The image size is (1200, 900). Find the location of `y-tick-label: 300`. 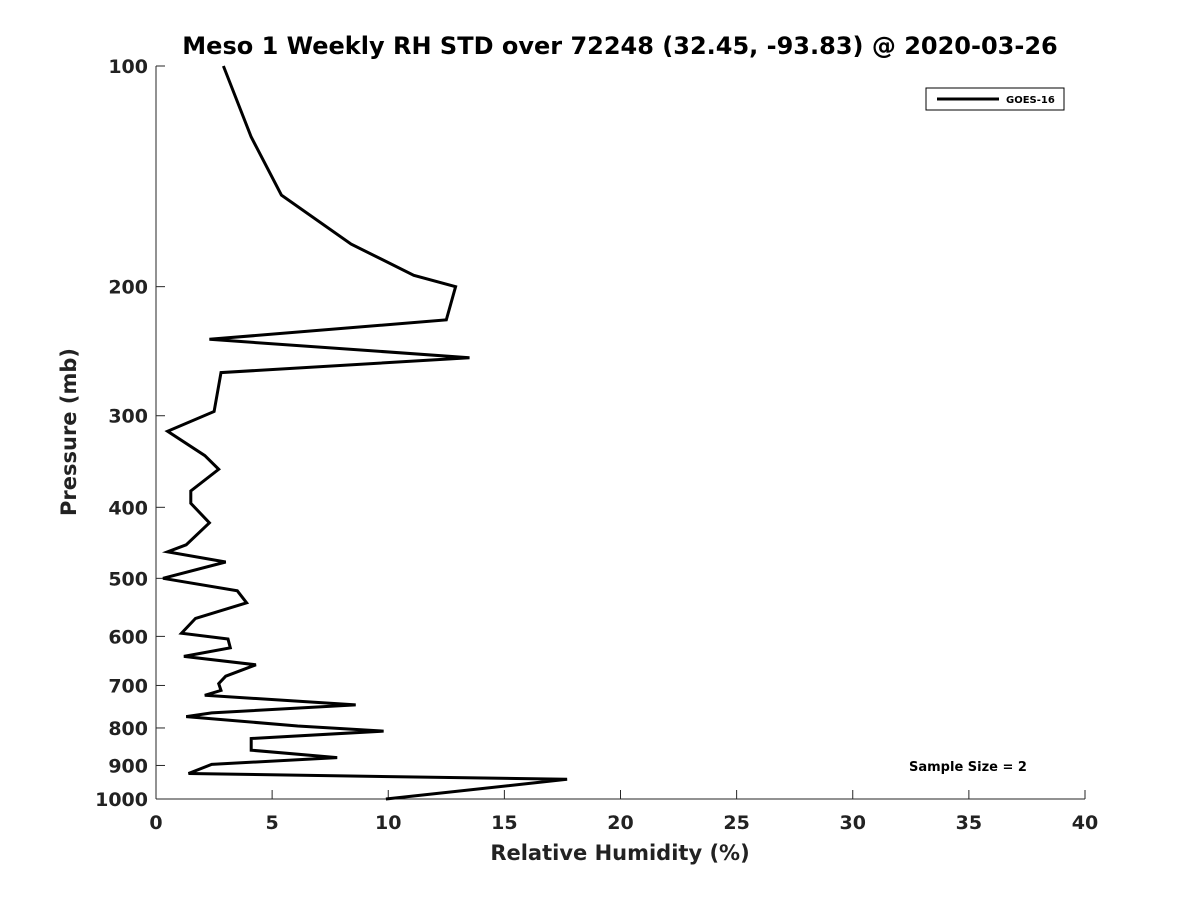

y-tick-label: 300 is located at coordinates (128, 417).